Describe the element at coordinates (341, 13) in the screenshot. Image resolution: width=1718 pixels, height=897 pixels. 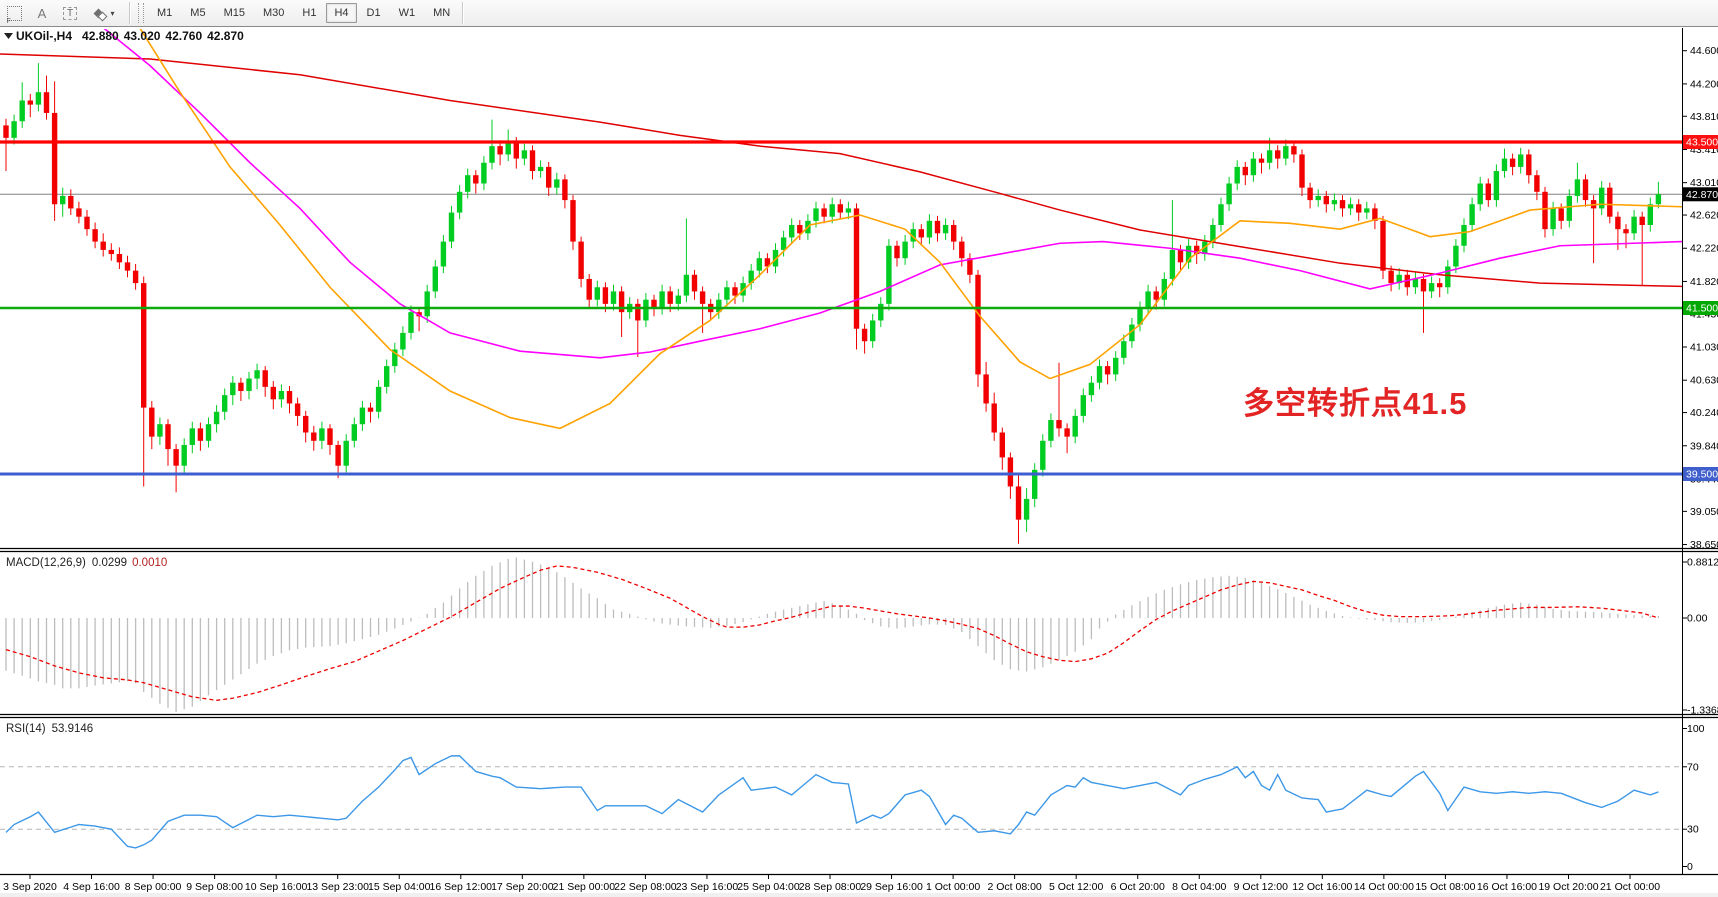
I see `timeframe-button-H4: H4` at that location.